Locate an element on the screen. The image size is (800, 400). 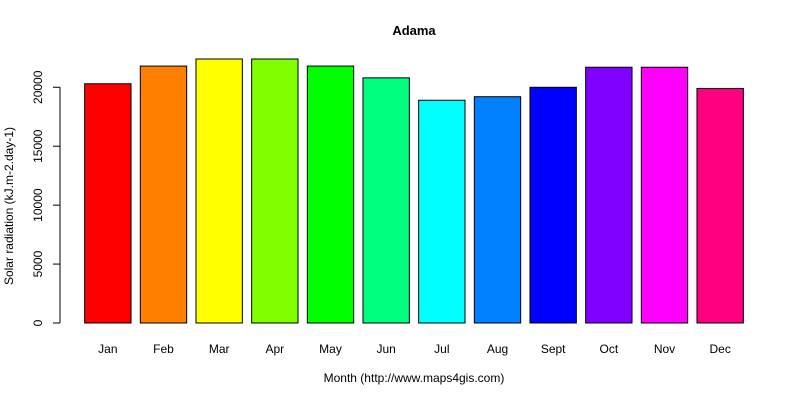
bar-jul is located at coordinates (442, 211).